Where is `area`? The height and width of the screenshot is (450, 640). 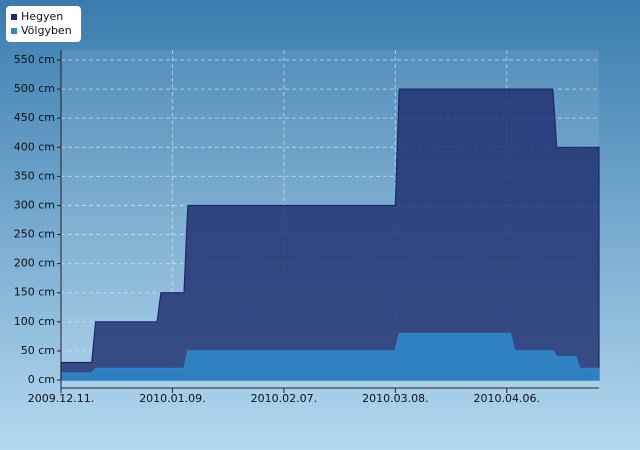
area is located at coordinates (330, 356).